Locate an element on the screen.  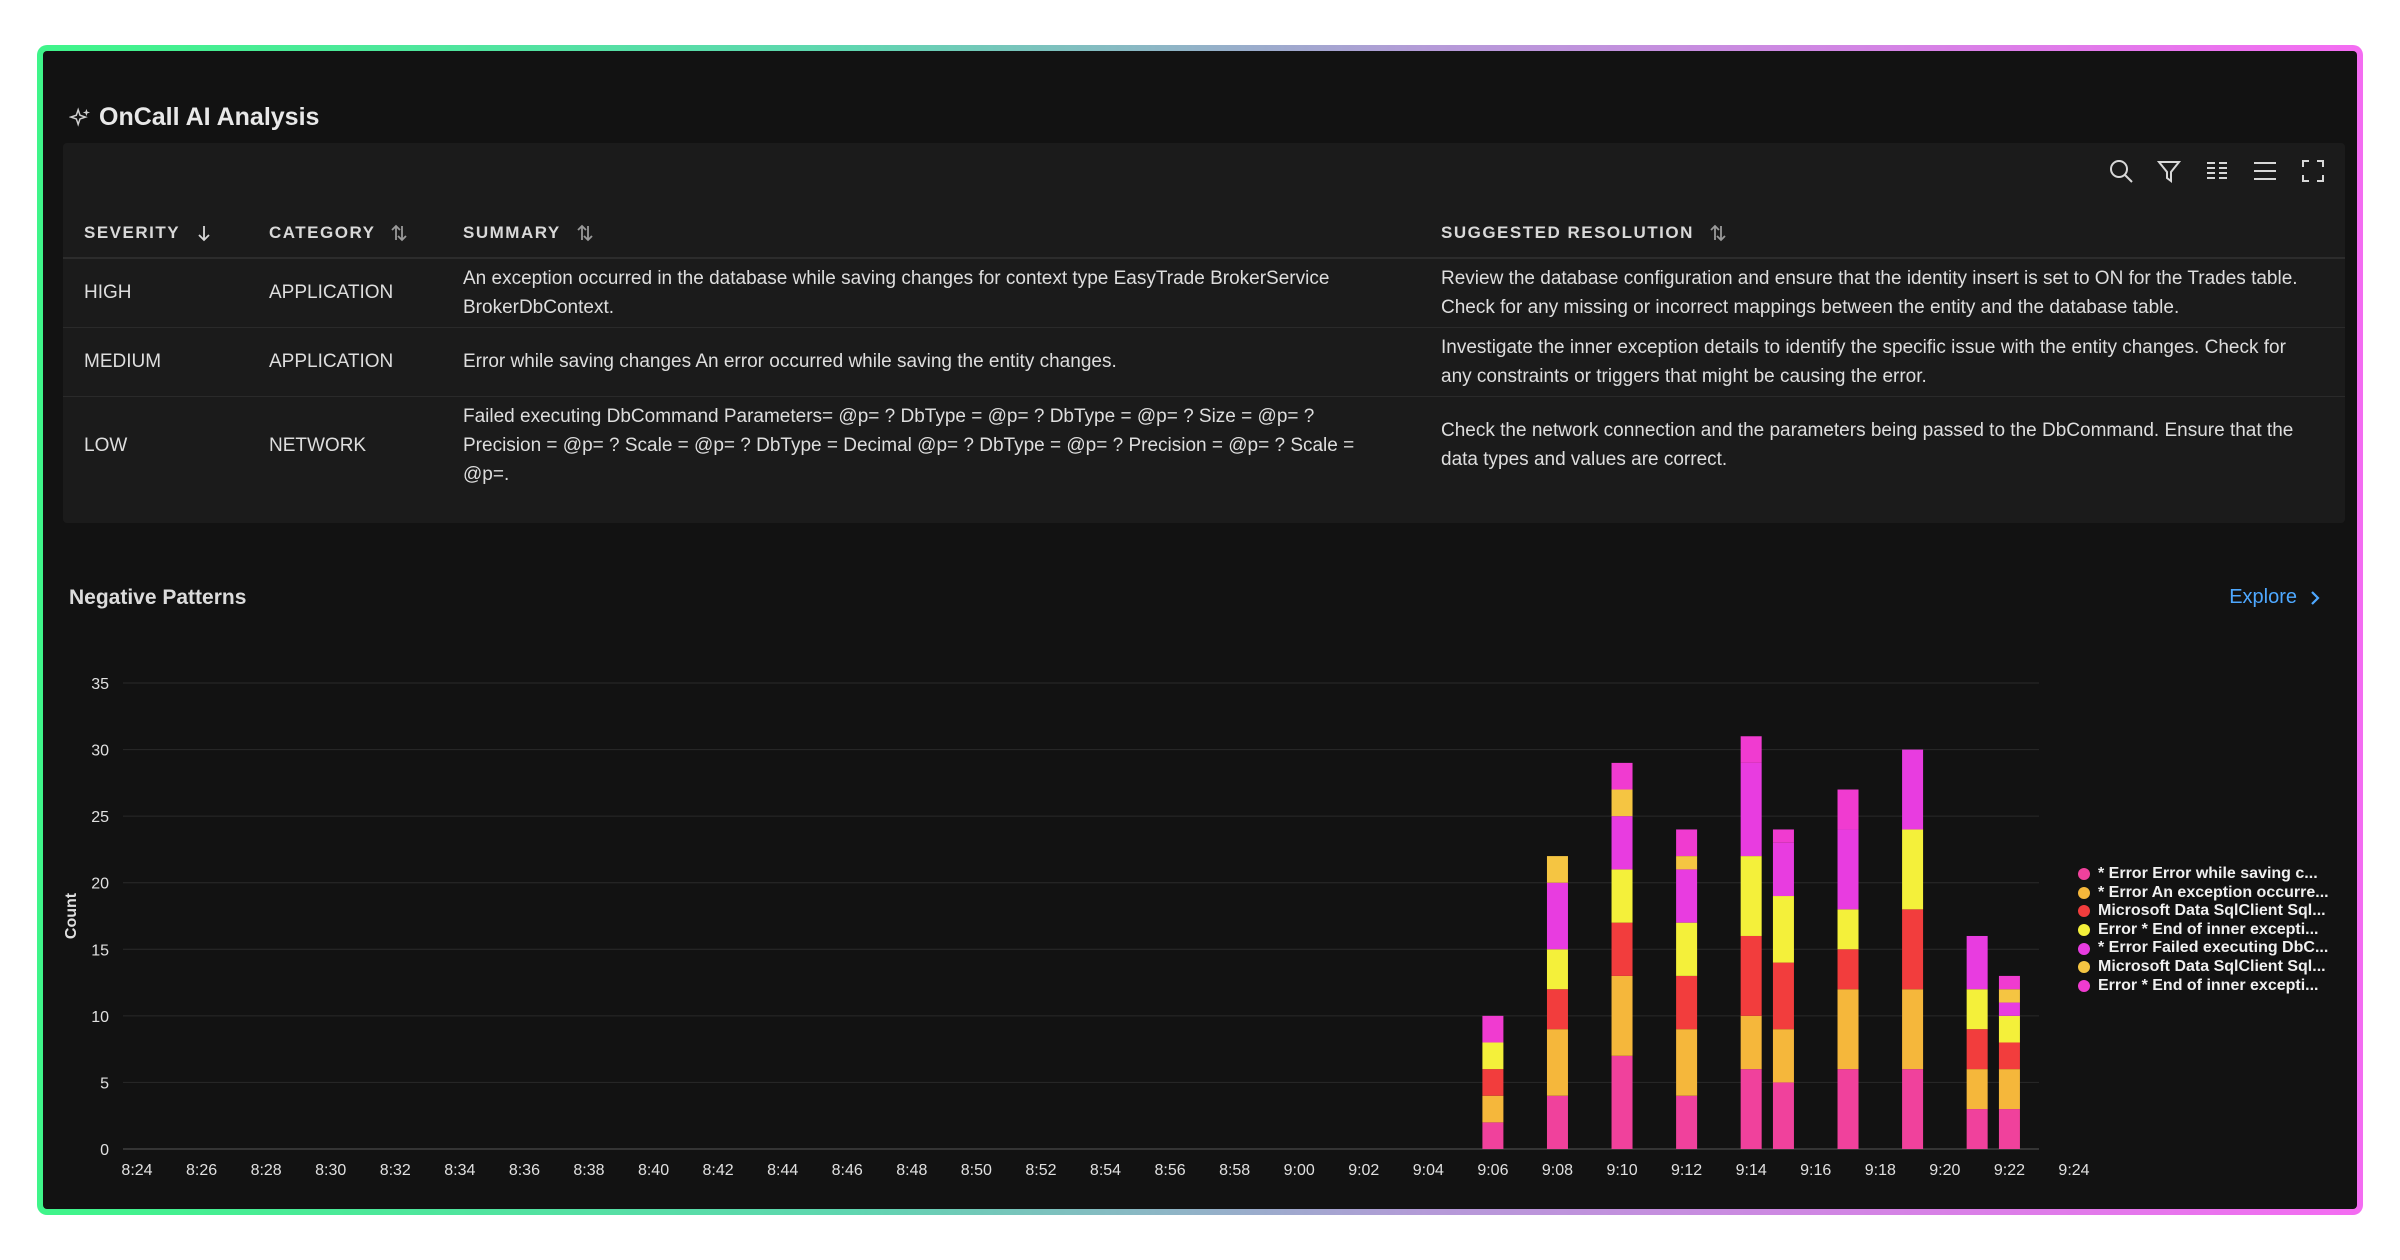
sort-descending-icon is located at coordinates (204, 233).